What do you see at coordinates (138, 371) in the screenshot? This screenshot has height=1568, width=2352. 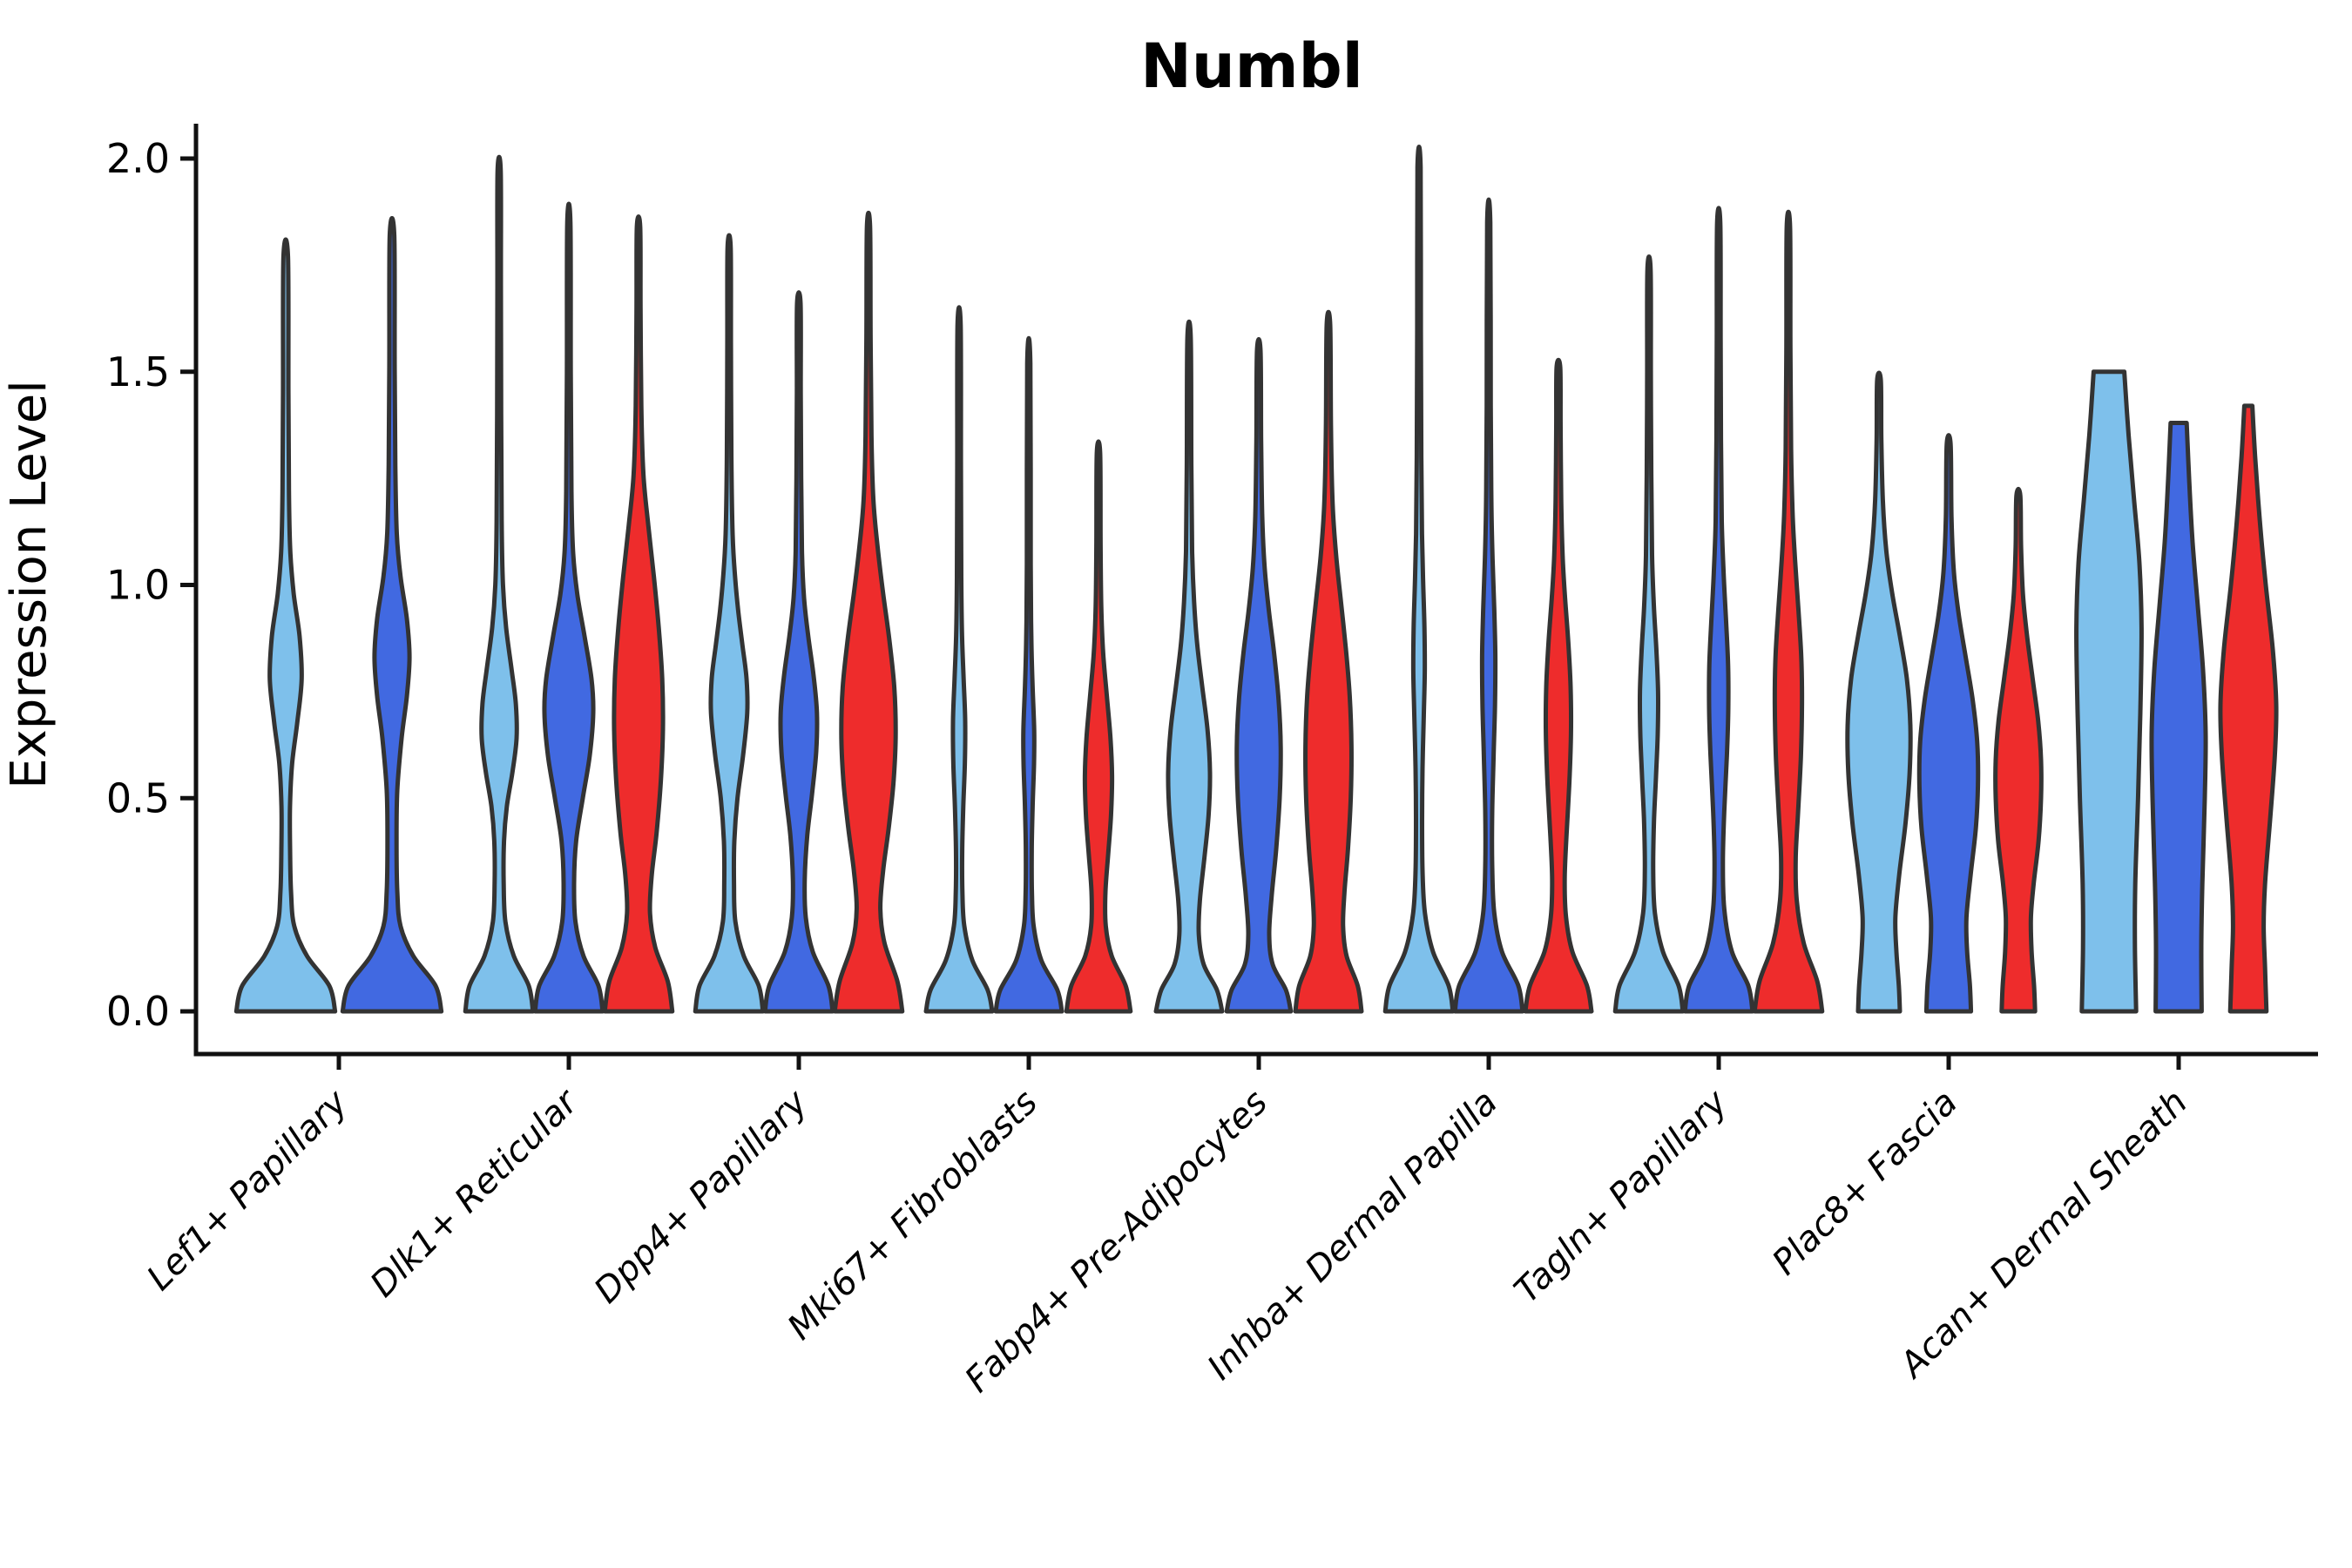 I see `y-tick-label: 1.5` at bounding box center [138, 371].